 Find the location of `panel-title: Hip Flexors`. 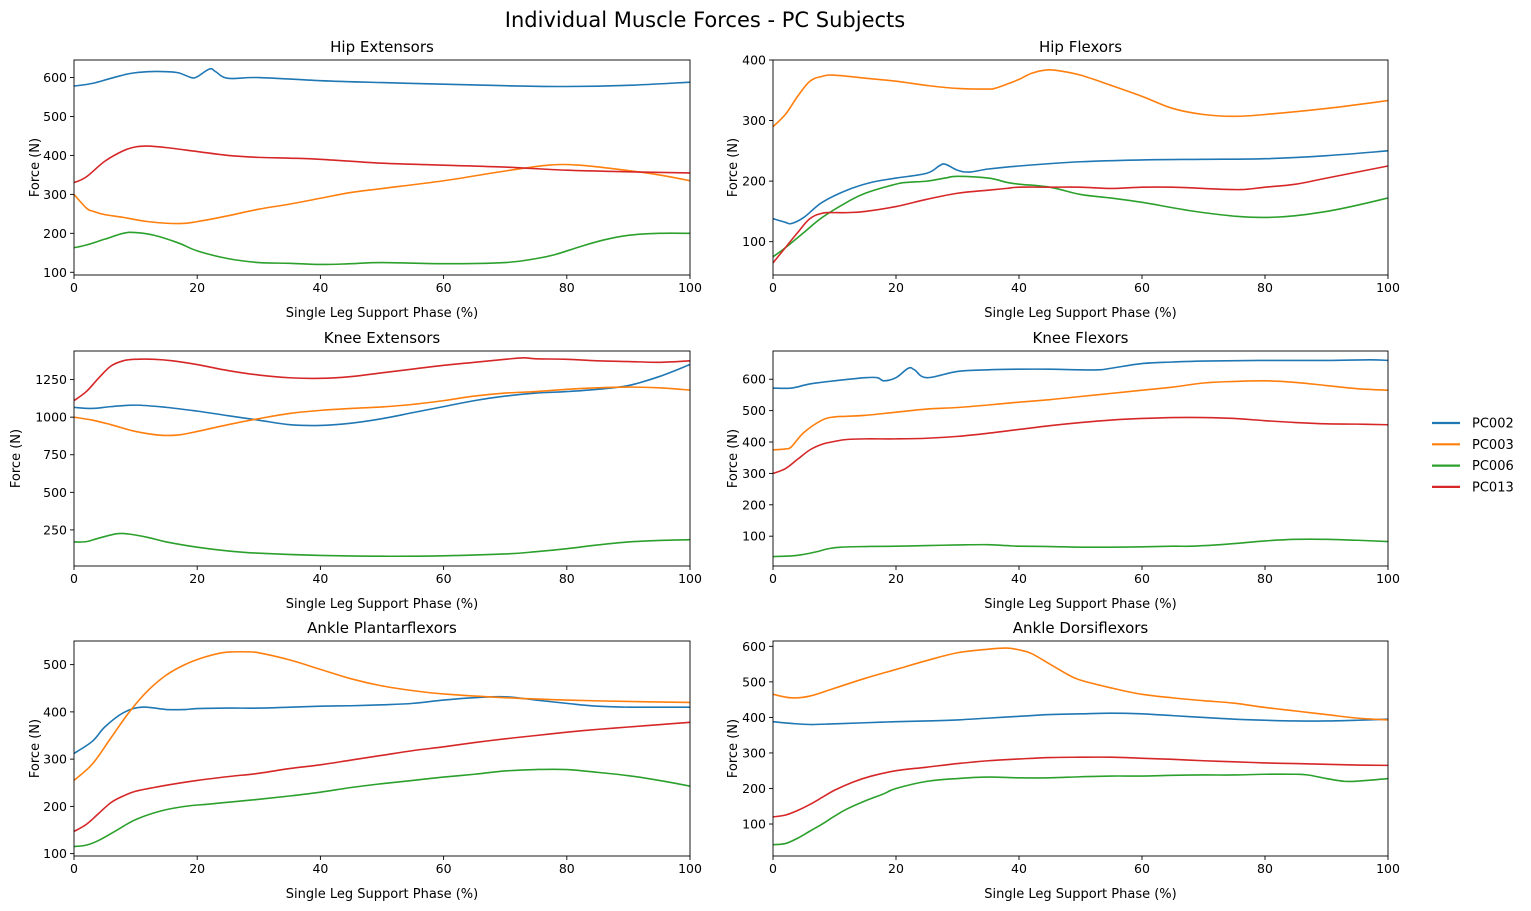

panel-title: Hip Flexors is located at coordinates (1080, 47).